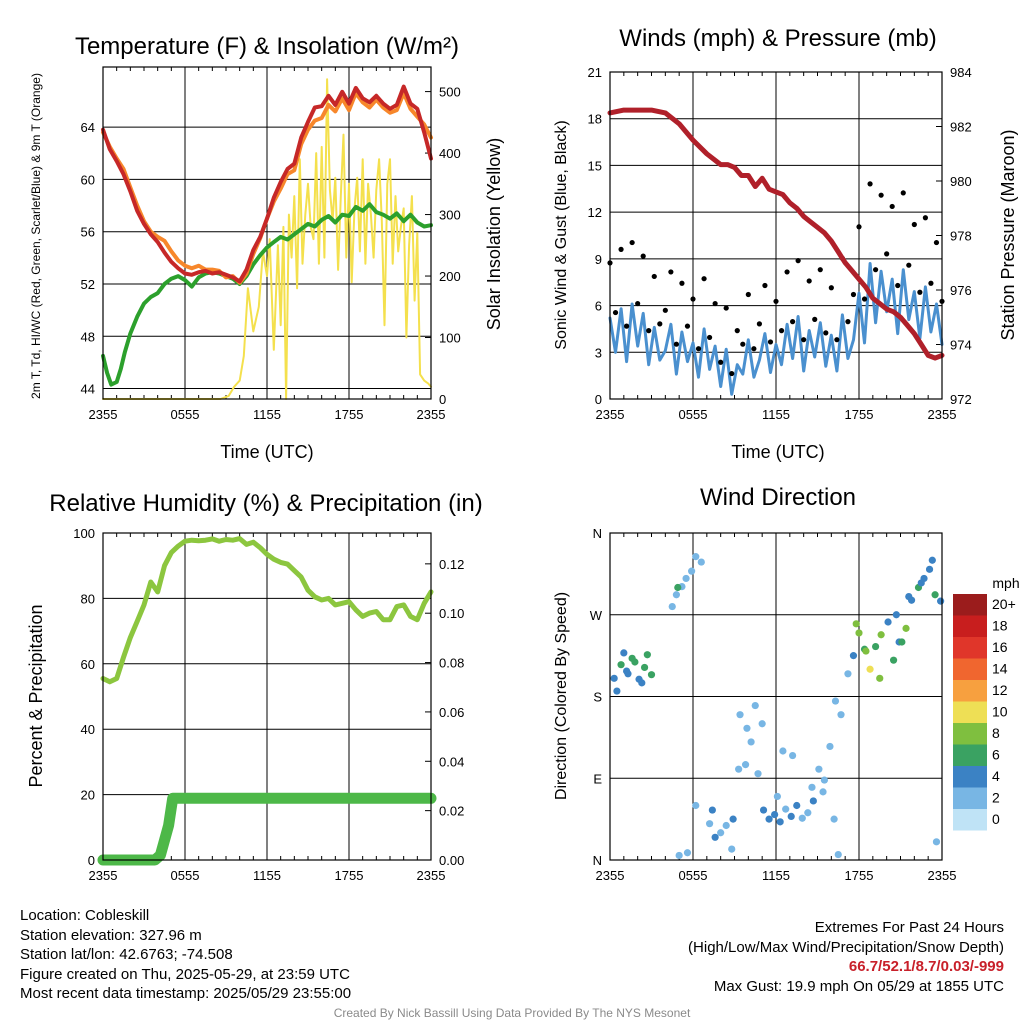 Image resolution: width=1024 pixels, height=1024 pixels. What do you see at coordinates (267, 184) in the screenshot?
I see `temp-2m-series` at bounding box center [267, 184].